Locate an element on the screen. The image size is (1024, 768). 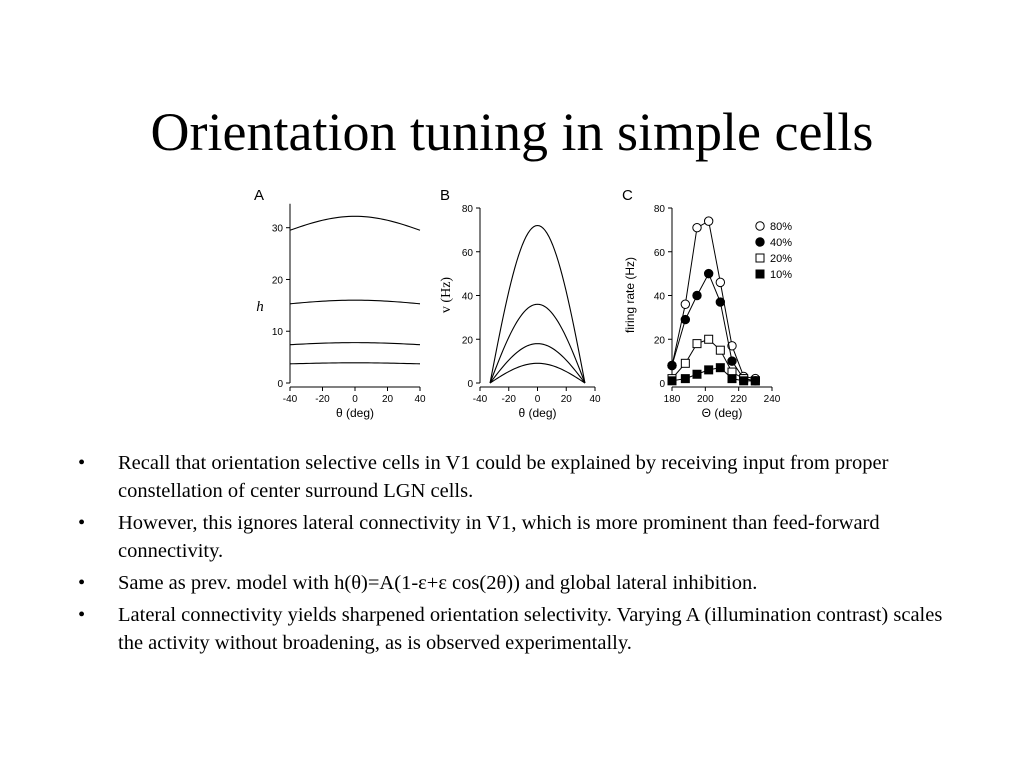
legend-label: 40% is located at coordinates (781, 243).